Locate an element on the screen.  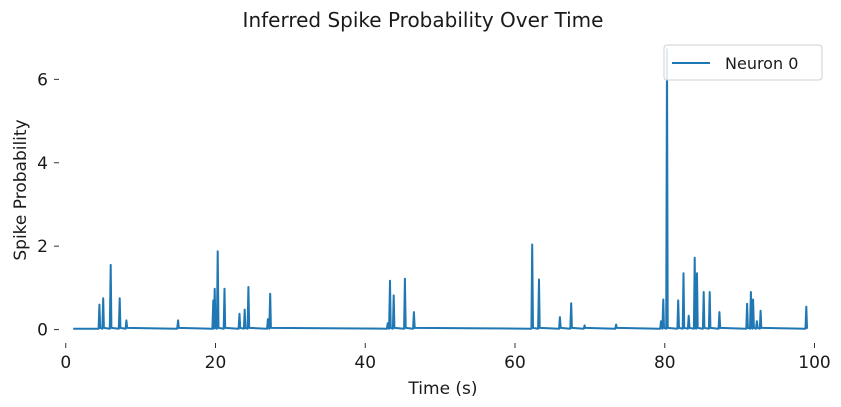
y-tick-label: 2 is located at coordinates (42, 247).